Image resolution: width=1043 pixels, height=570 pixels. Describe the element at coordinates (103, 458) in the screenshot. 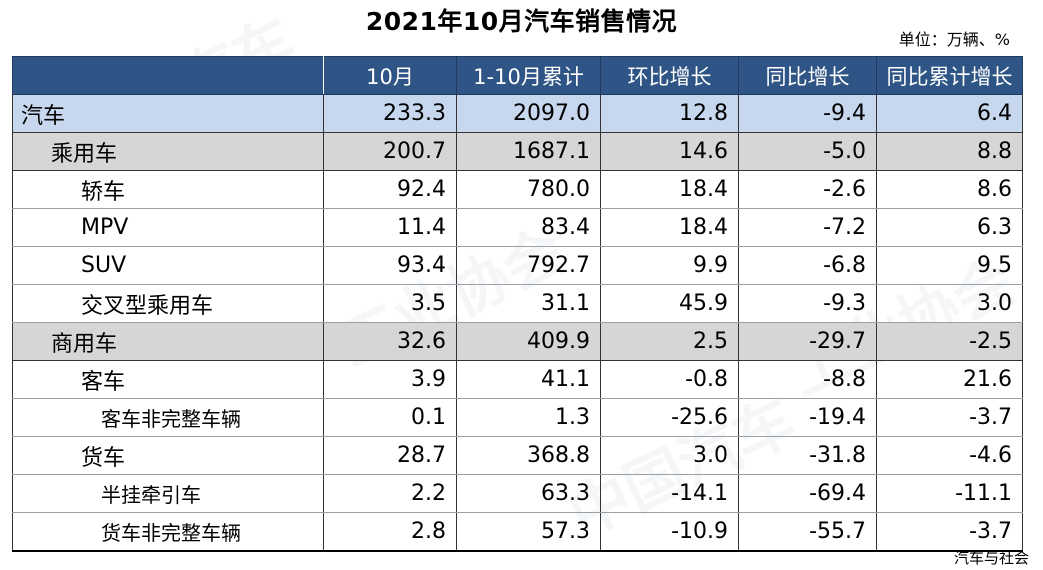

I see `category-label: 货车` at that location.